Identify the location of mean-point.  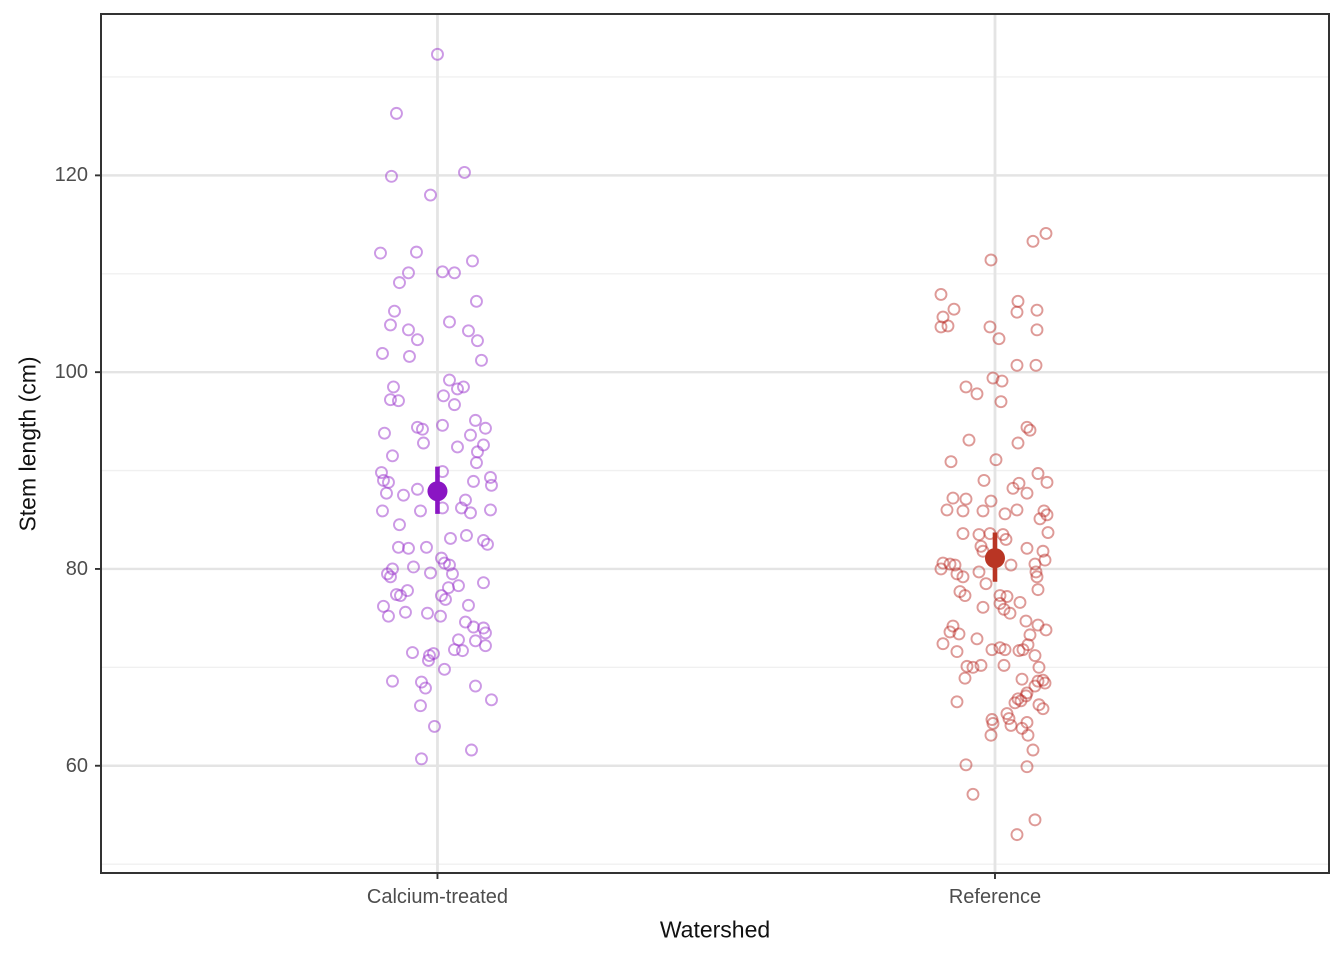
(994, 558).